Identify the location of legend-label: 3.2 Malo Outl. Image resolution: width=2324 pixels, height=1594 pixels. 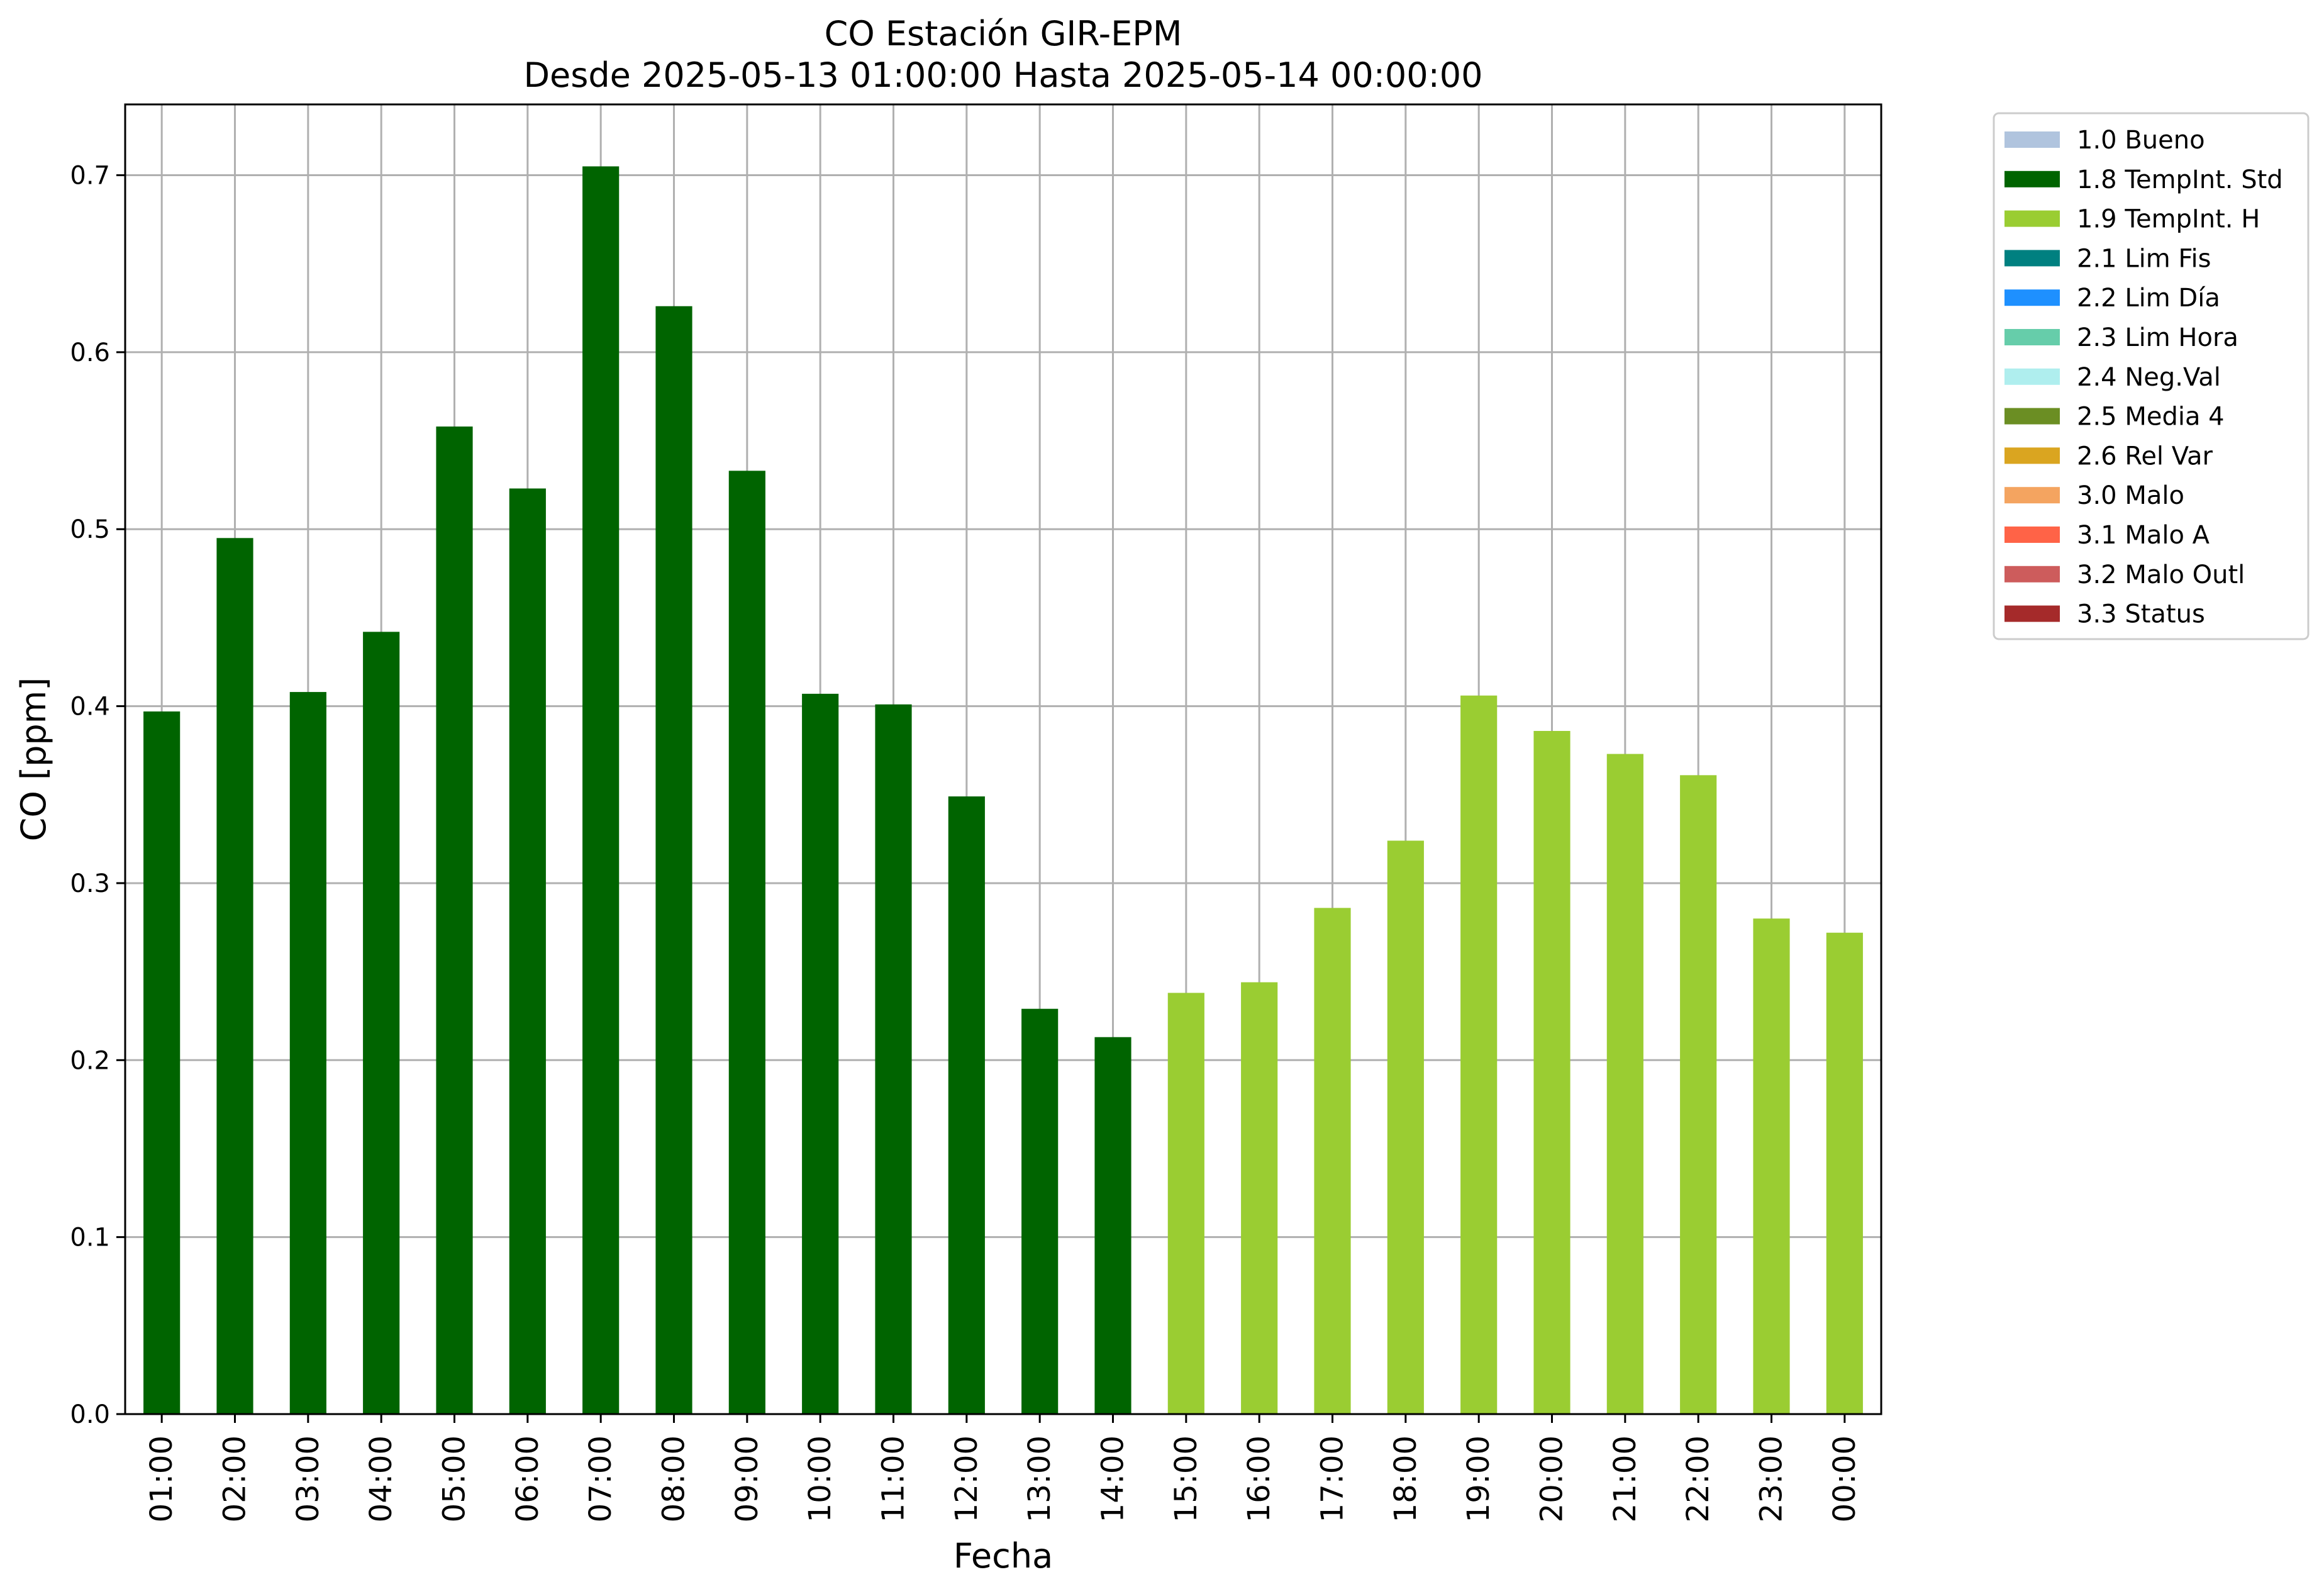
(2161, 574).